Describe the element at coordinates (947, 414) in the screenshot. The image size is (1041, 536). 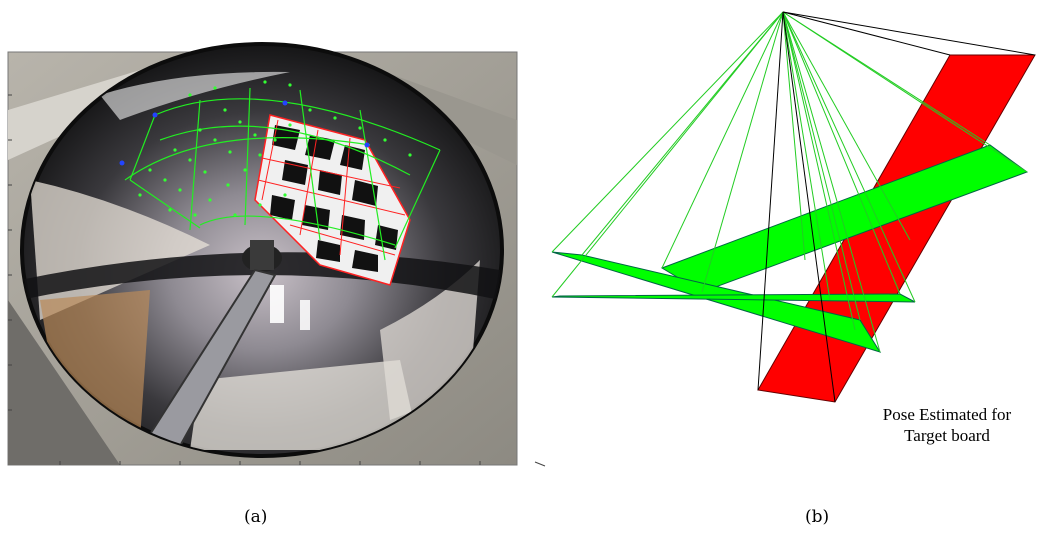
I see `pose-label-line1: Pose Estimated for` at that location.